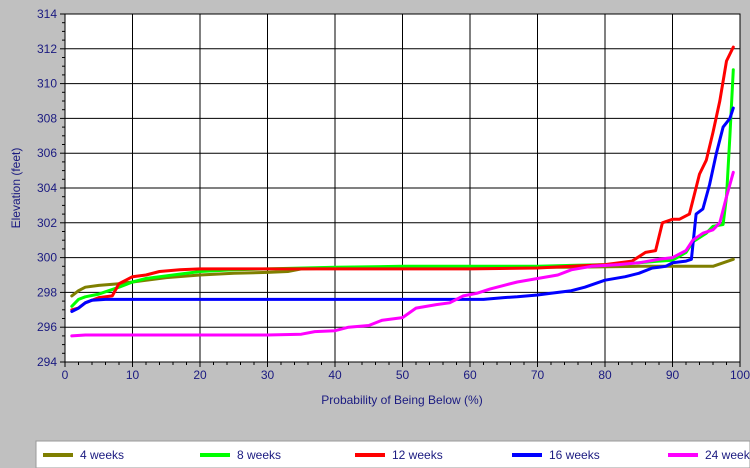 This screenshot has height=468, width=750. I want to click on legend-items: 4 weeks 8 weeks 12 weeks 16 weeks 24 weeks, so click(396, 455).